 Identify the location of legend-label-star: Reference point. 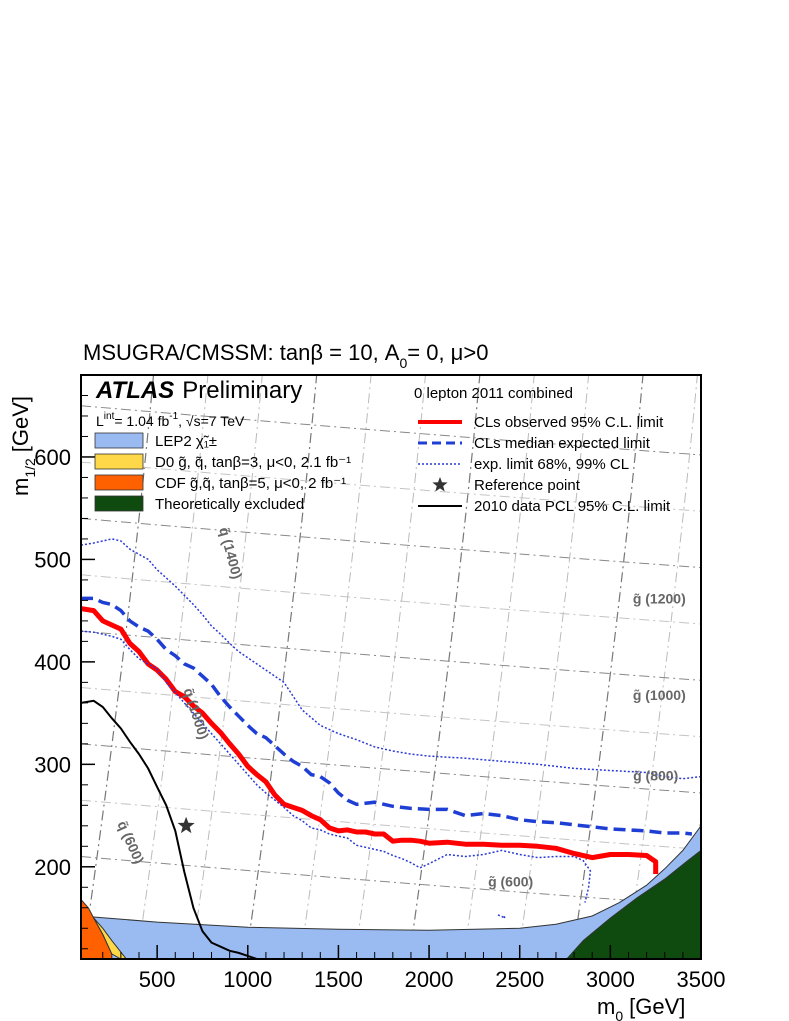
(527, 485).